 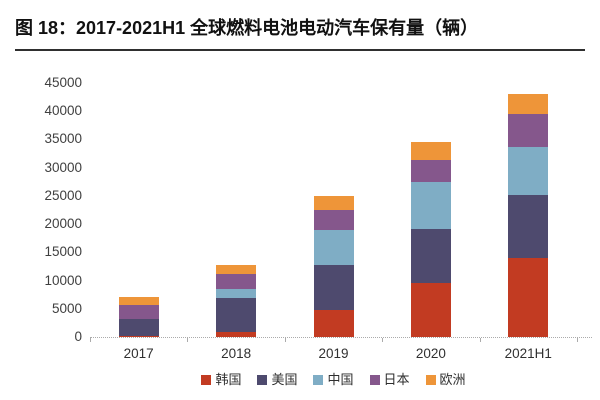 I want to click on legend-item-usa: 美国, so click(x=277, y=380).